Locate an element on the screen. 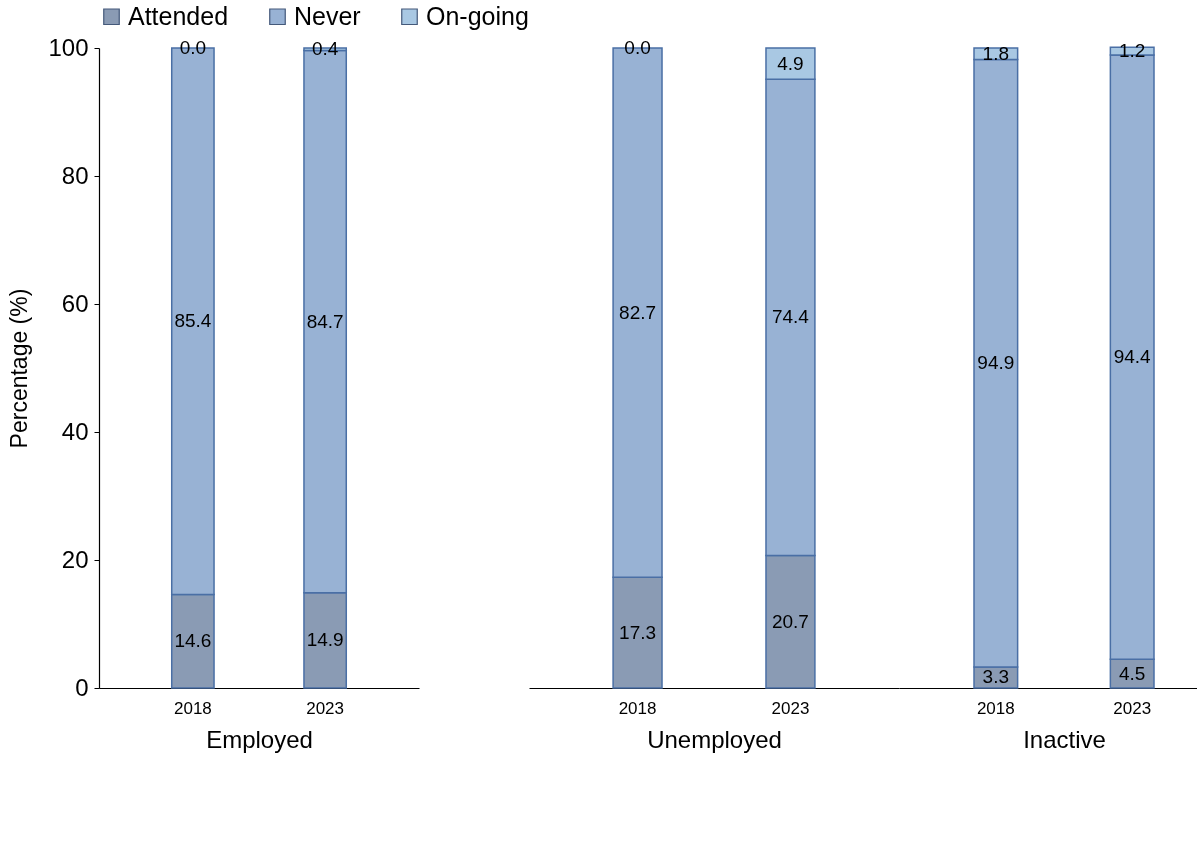 The image size is (1197, 841). y-tick-label: 100 is located at coordinates (68, 47).